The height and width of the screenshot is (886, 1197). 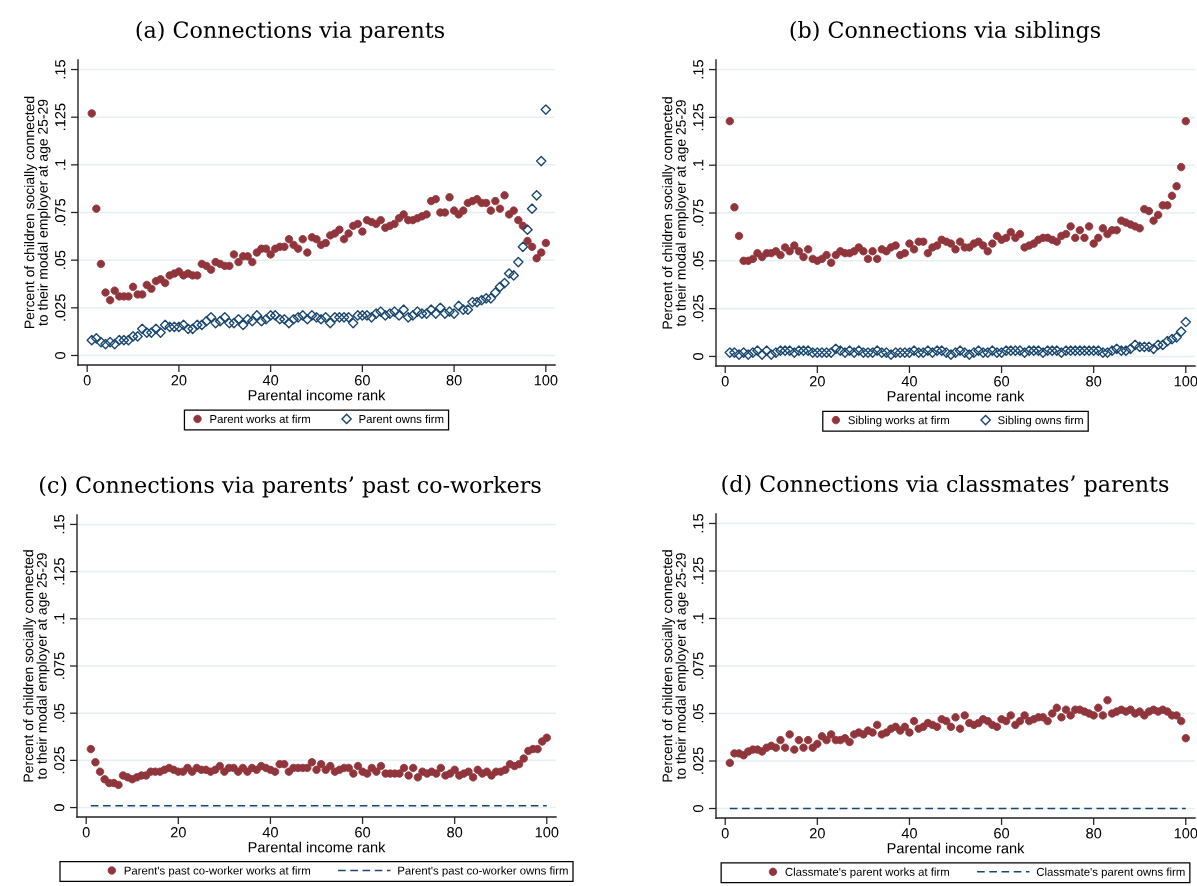 I want to click on chart-title: (d) Connections via classmates’ parents, so click(x=945, y=485).